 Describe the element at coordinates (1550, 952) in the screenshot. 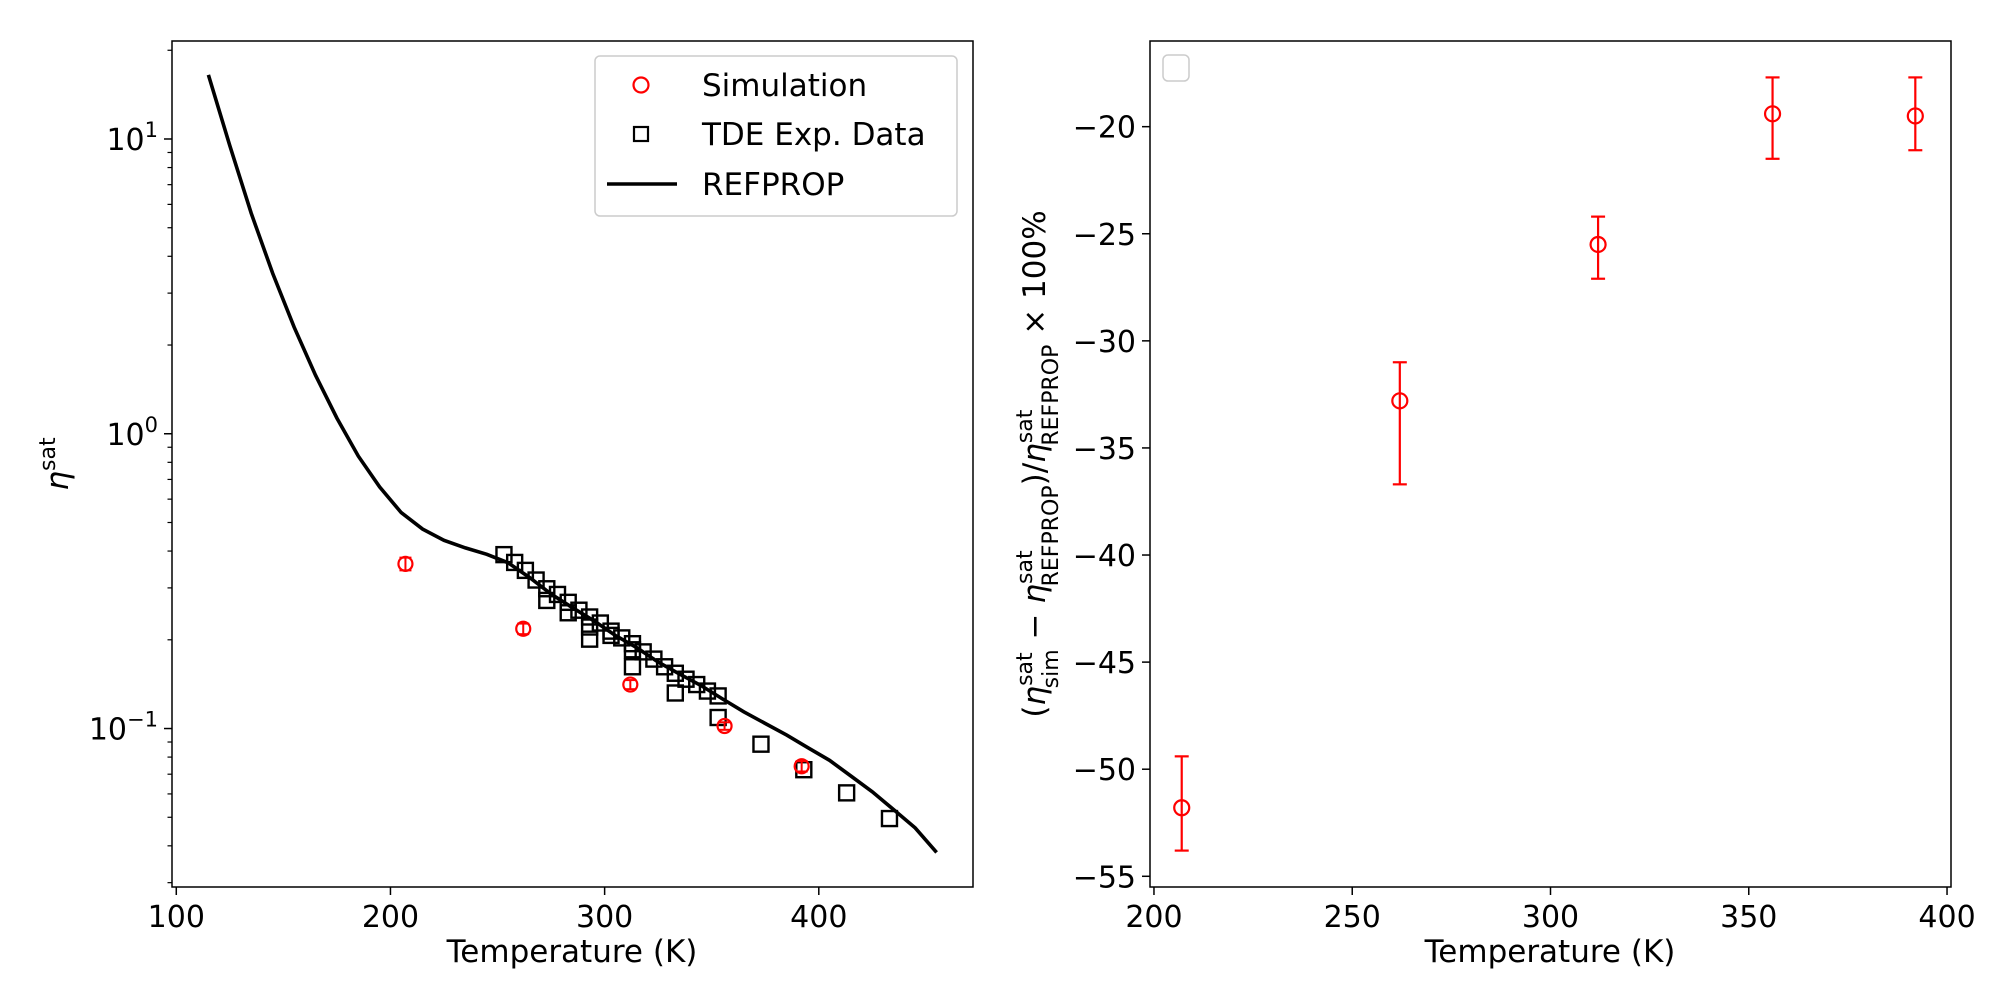

I see `right-x-axis-label: Temperature (K)` at that location.